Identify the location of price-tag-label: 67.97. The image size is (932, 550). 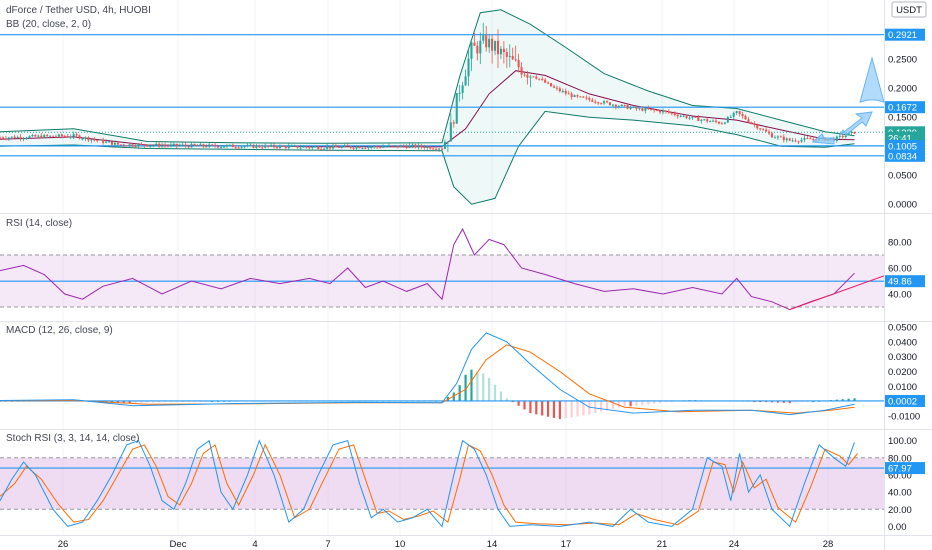
(900, 469).